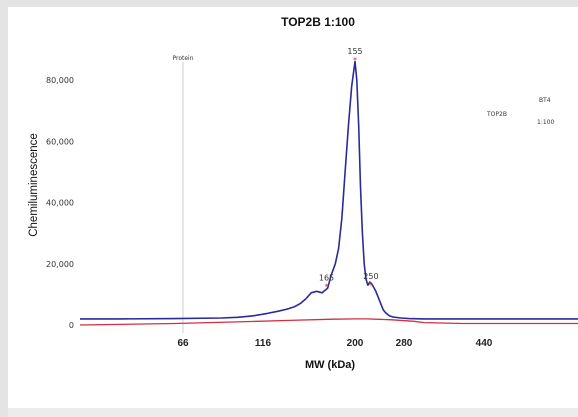 The width and height of the screenshot is (578, 417). I want to click on x-tick-label: 116, so click(263, 343).